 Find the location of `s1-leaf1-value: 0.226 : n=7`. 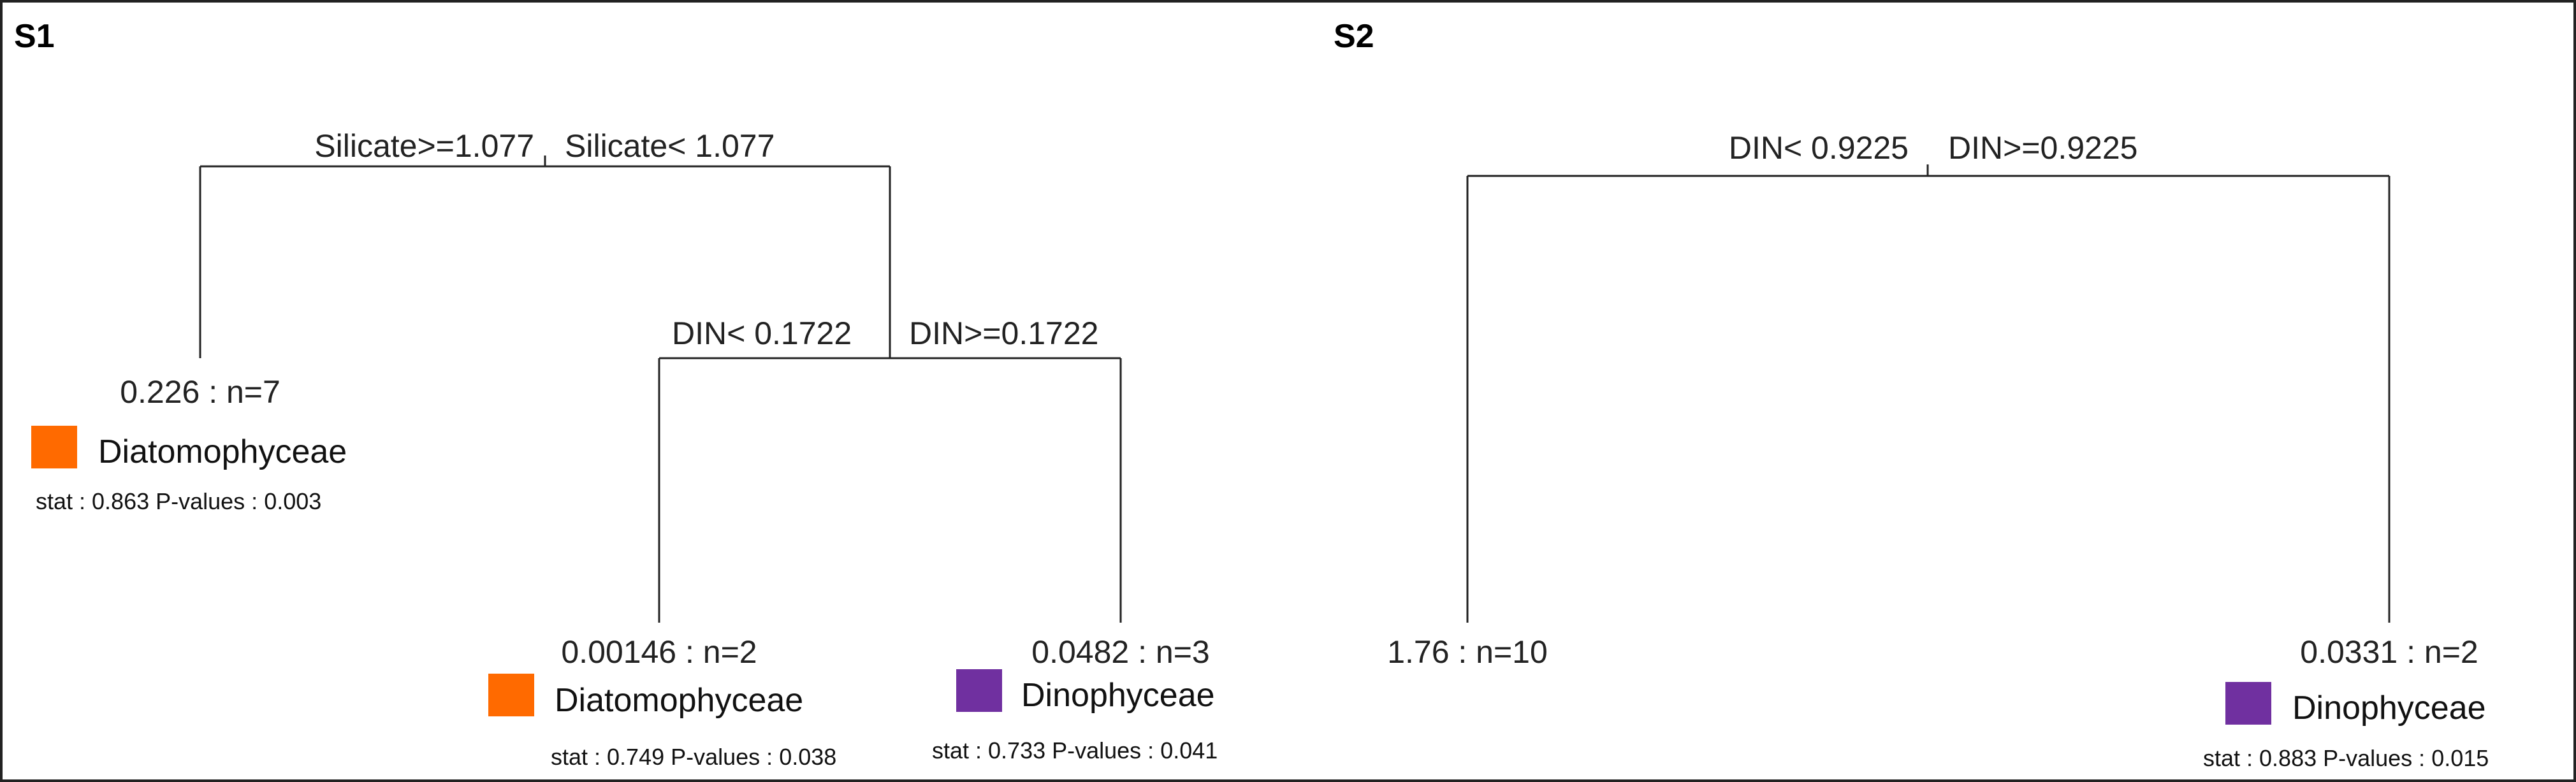

s1-leaf1-value: 0.226 : n=7 is located at coordinates (200, 392).